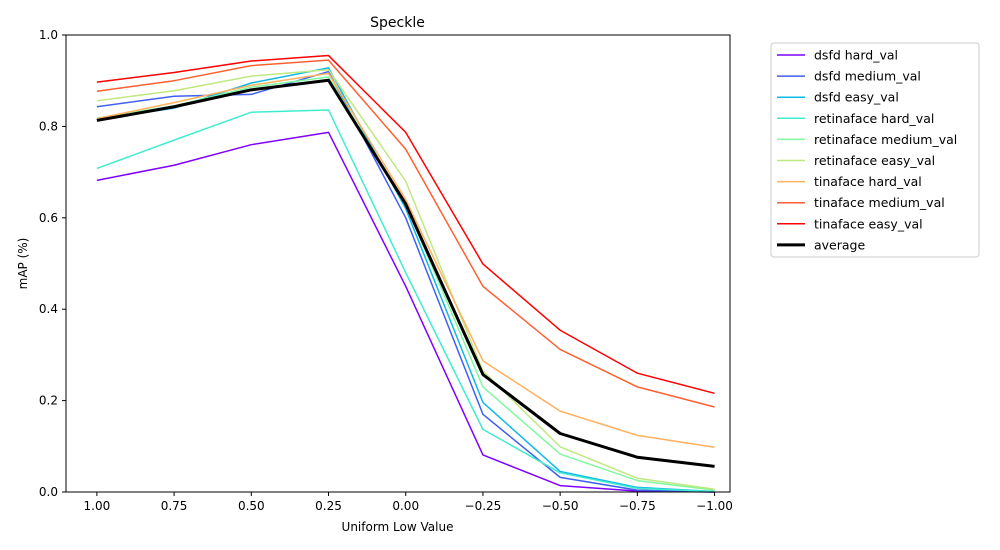 The height and width of the screenshot is (550, 1000). I want to click on x-tick-label: 0.00, so click(405, 506).